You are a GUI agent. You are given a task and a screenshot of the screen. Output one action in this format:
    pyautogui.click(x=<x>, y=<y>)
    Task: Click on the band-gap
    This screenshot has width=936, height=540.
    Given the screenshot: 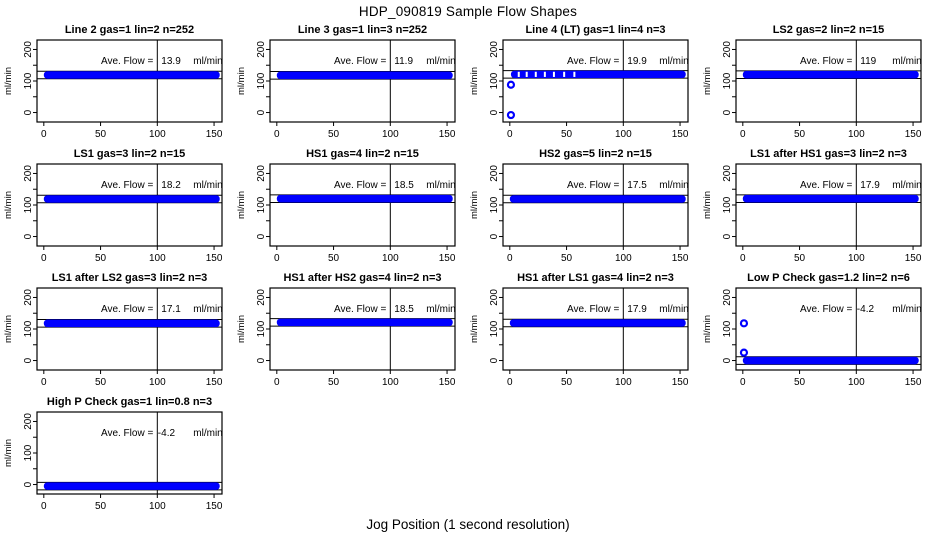 What is the action you would take?
    pyautogui.click(x=574, y=74)
    